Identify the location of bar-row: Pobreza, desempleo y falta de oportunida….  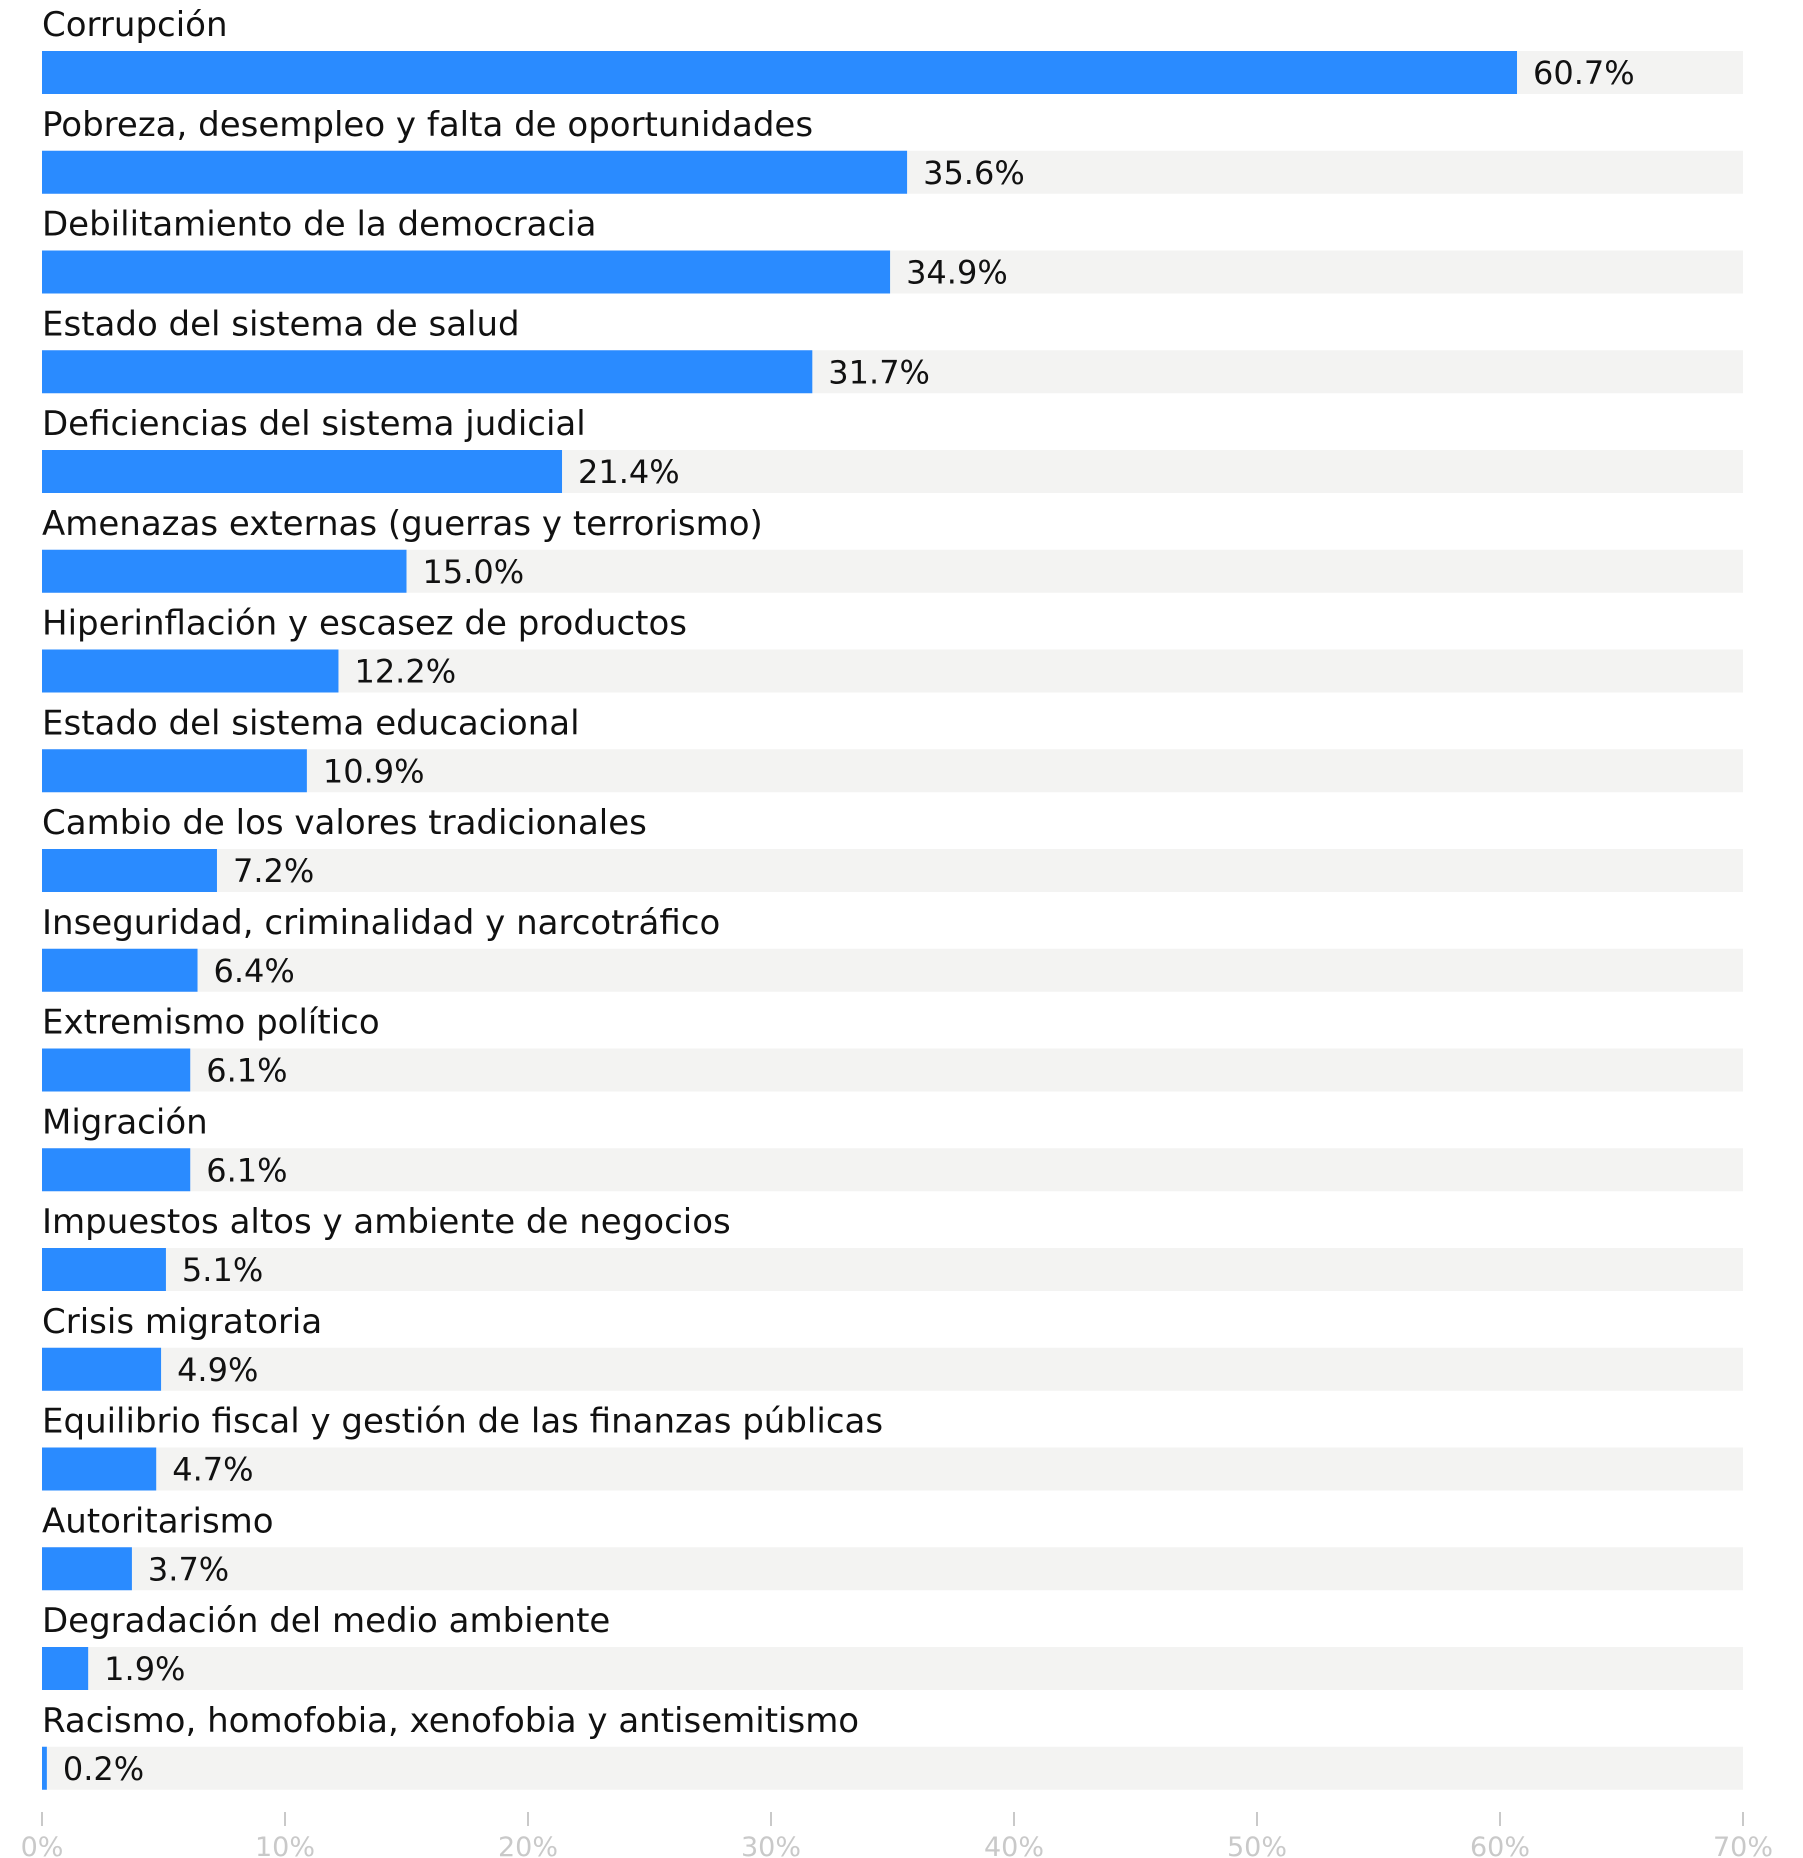
(892, 149).